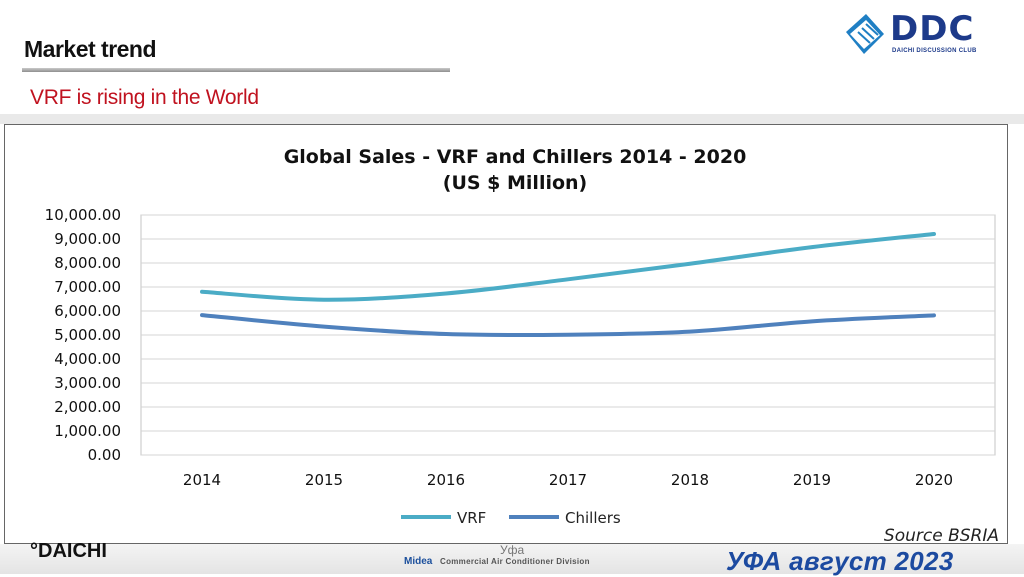 The image size is (1024, 577). I want to click on y-tick-label: 7,000.00, so click(87, 287).